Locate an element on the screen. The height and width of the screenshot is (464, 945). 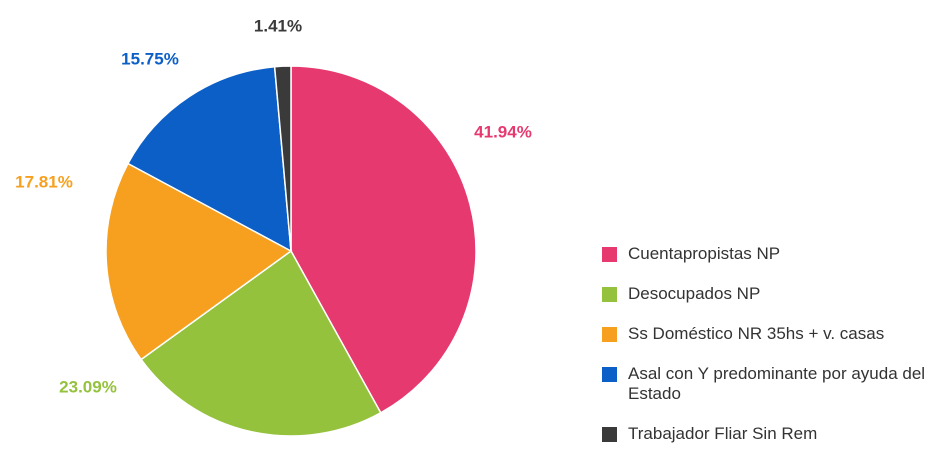
data-label: 41.94% is located at coordinates (503, 131).